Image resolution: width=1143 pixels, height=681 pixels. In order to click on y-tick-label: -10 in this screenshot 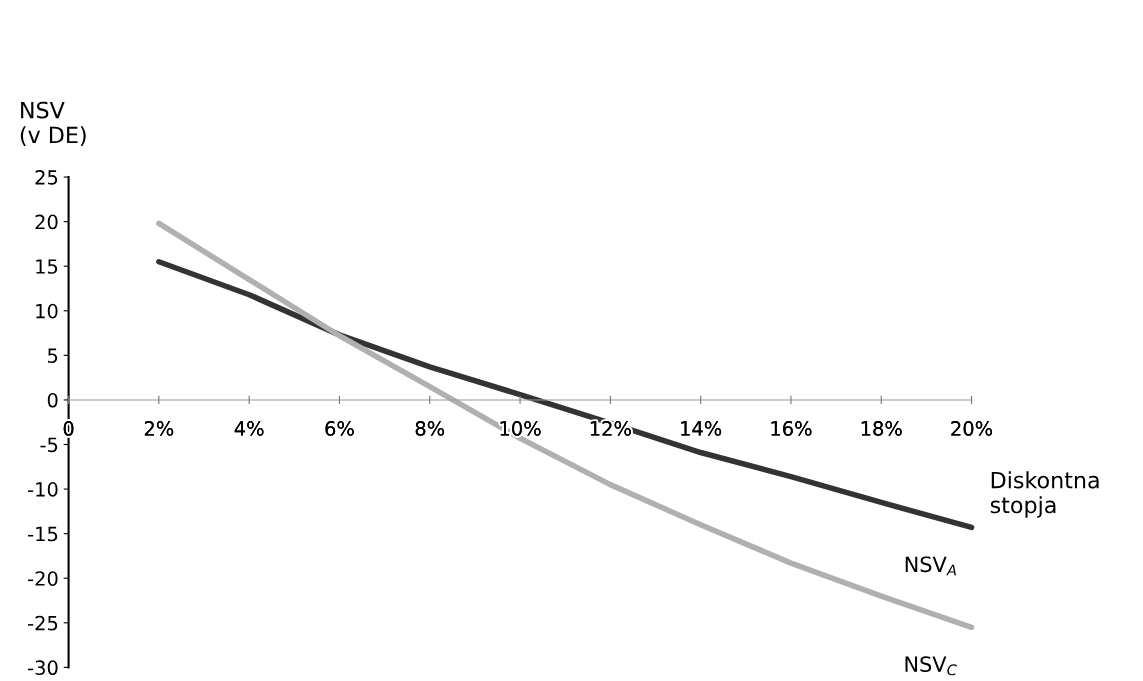, I will do `click(43, 489)`.